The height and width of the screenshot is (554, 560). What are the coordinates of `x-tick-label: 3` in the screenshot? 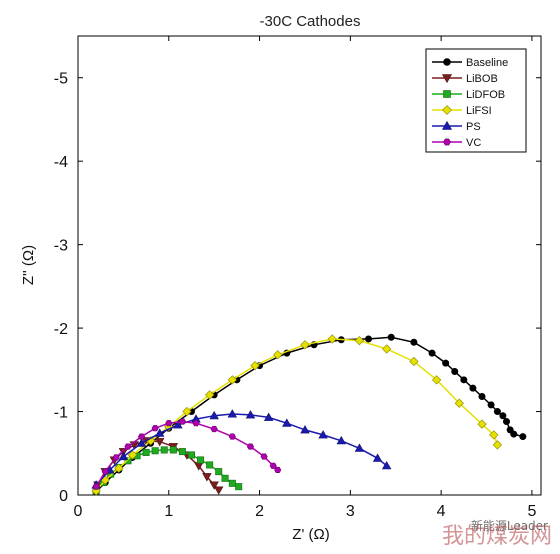 It's located at (350, 511).